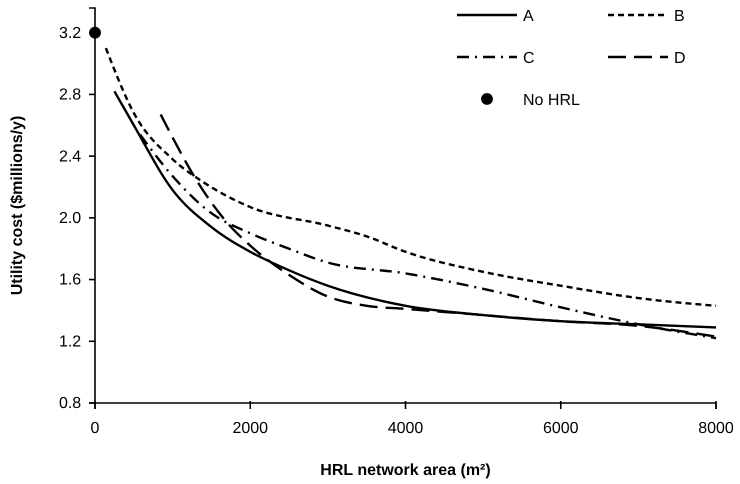 The width and height of the screenshot is (740, 484). Describe the element at coordinates (679, 16) in the screenshot. I see `legend-label: B` at that location.